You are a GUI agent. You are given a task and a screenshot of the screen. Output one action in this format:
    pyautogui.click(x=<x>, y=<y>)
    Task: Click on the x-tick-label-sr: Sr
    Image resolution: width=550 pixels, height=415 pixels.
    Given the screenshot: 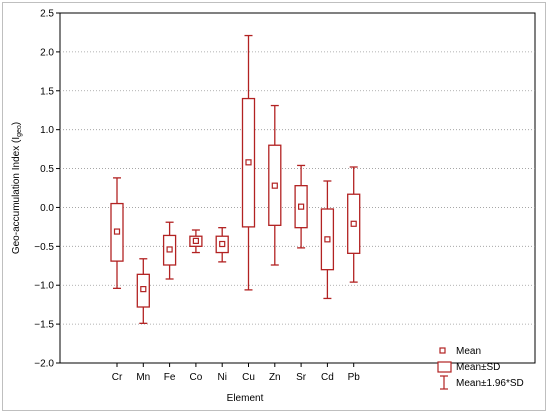 What is the action you would take?
    pyautogui.click(x=301, y=377)
    